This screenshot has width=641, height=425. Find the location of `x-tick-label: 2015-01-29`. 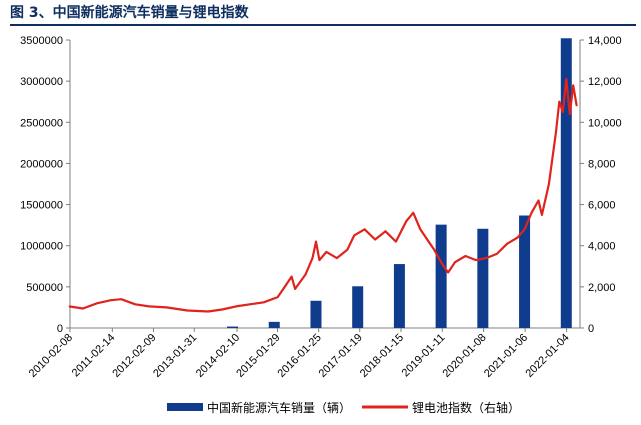

x-tick-label: 2015-01-29 is located at coordinates (258, 356).